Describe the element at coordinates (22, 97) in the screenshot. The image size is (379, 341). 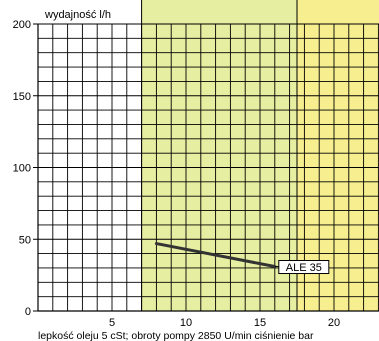
I see `y-tick-label: 150` at that location.